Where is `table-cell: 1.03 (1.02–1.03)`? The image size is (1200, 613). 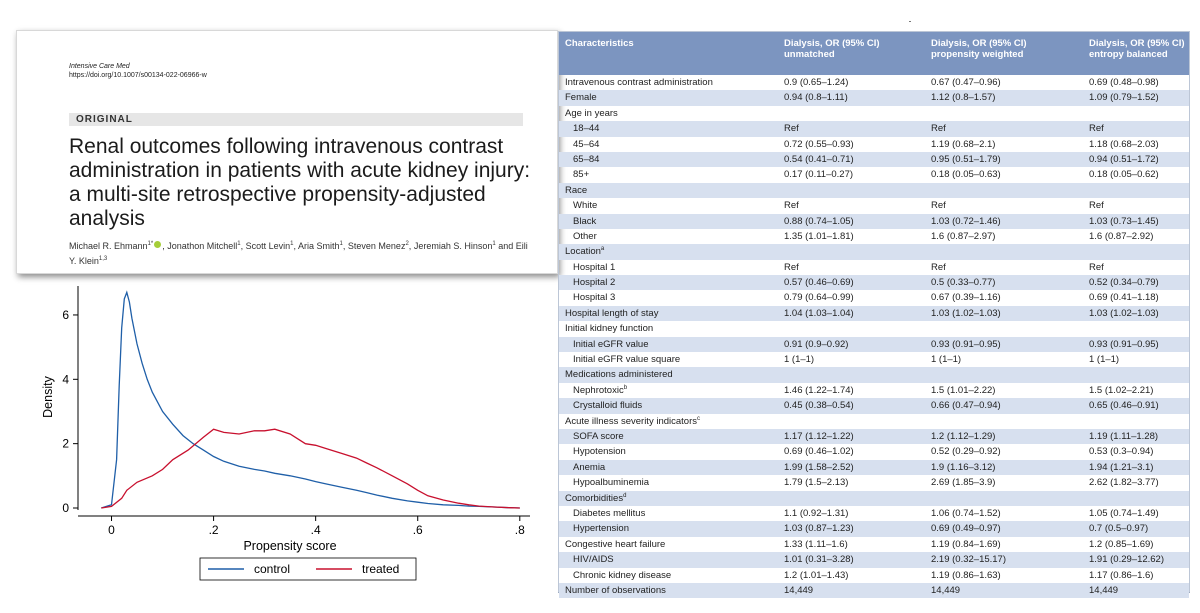
table-cell: 1.03 (1.02–1.03) is located at coordinates (966, 313).